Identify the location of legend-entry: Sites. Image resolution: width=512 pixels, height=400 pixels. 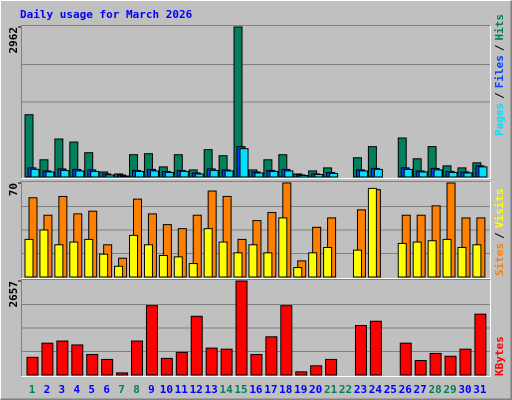
(499, 259).